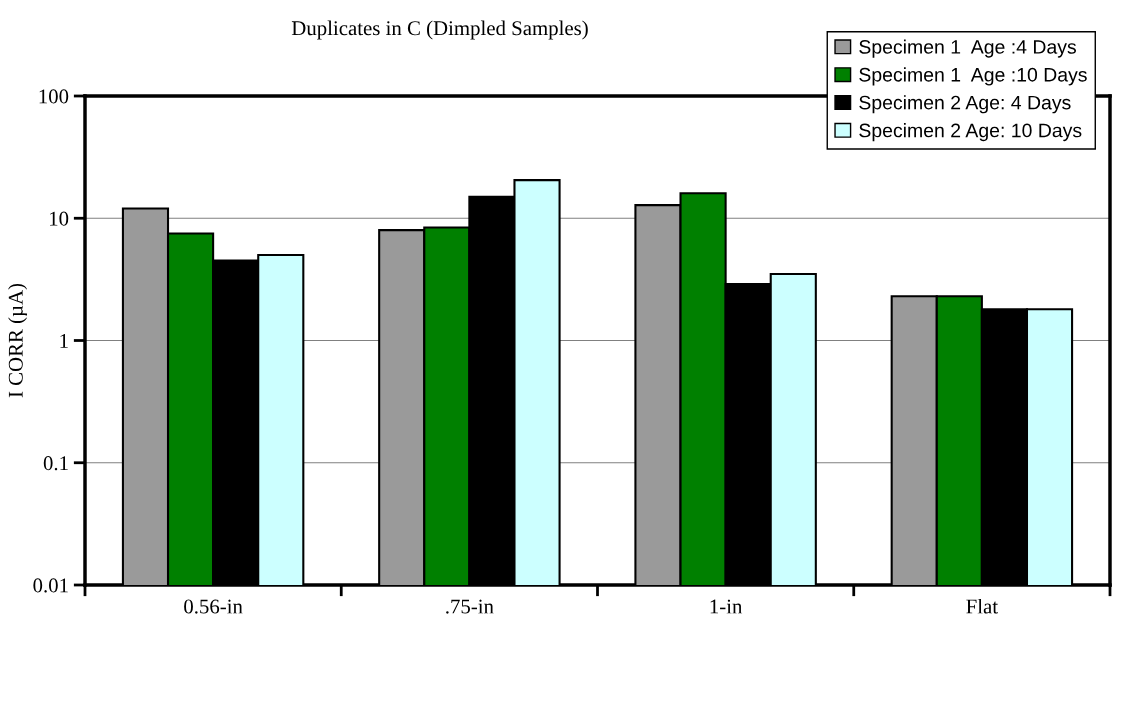 The width and height of the screenshot is (1139, 710). What do you see at coordinates (973, 76) in the screenshot?
I see `legend-label: Specimen 1 Age :10 Days` at bounding box center [973, 76].